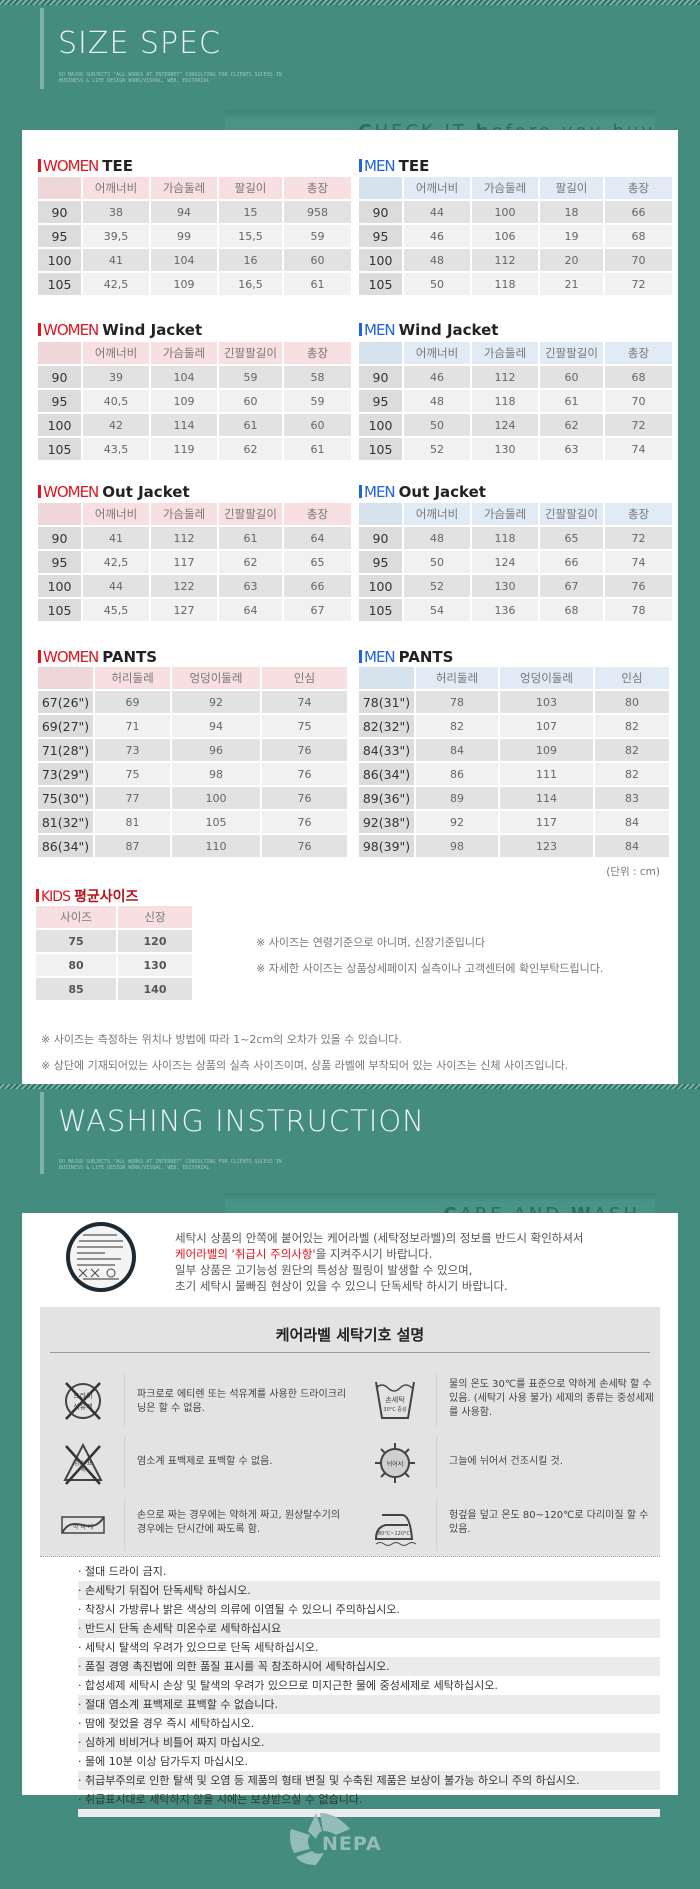 The width and height of the screenshot is (700, 1889). Describe the element at coordinates (437, 377) in the screenshot. I see `value-cell: 46` at that location.